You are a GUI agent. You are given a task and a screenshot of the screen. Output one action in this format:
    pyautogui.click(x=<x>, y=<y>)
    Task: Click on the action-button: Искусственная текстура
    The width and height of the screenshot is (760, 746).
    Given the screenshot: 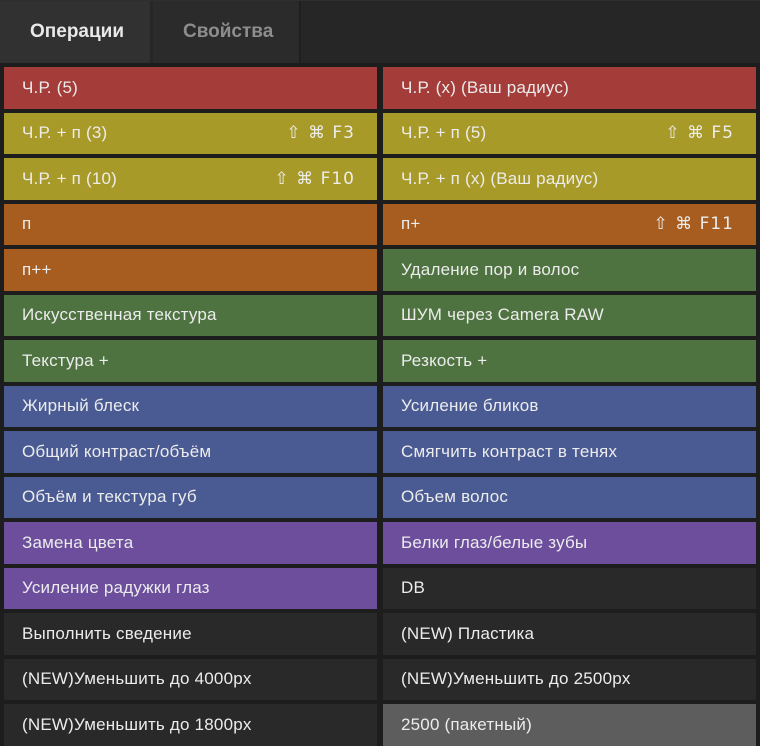 What is the action you would take?
    pyautogui.click(x=190, y=315)
    